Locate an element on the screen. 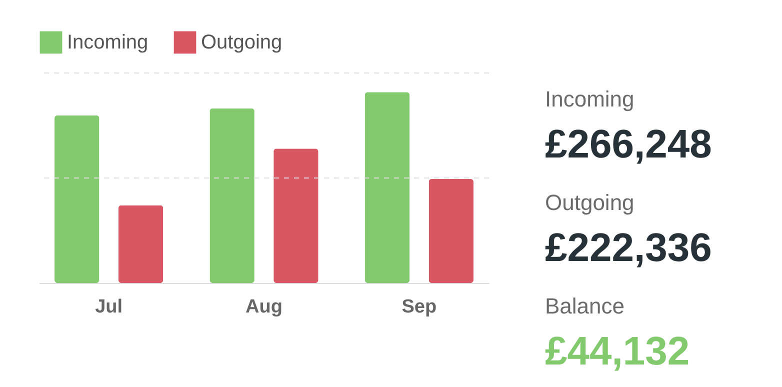 The height and width of the screenshot is (387, 782). x-tick-label: Jul is located at coordinates (109, 307).